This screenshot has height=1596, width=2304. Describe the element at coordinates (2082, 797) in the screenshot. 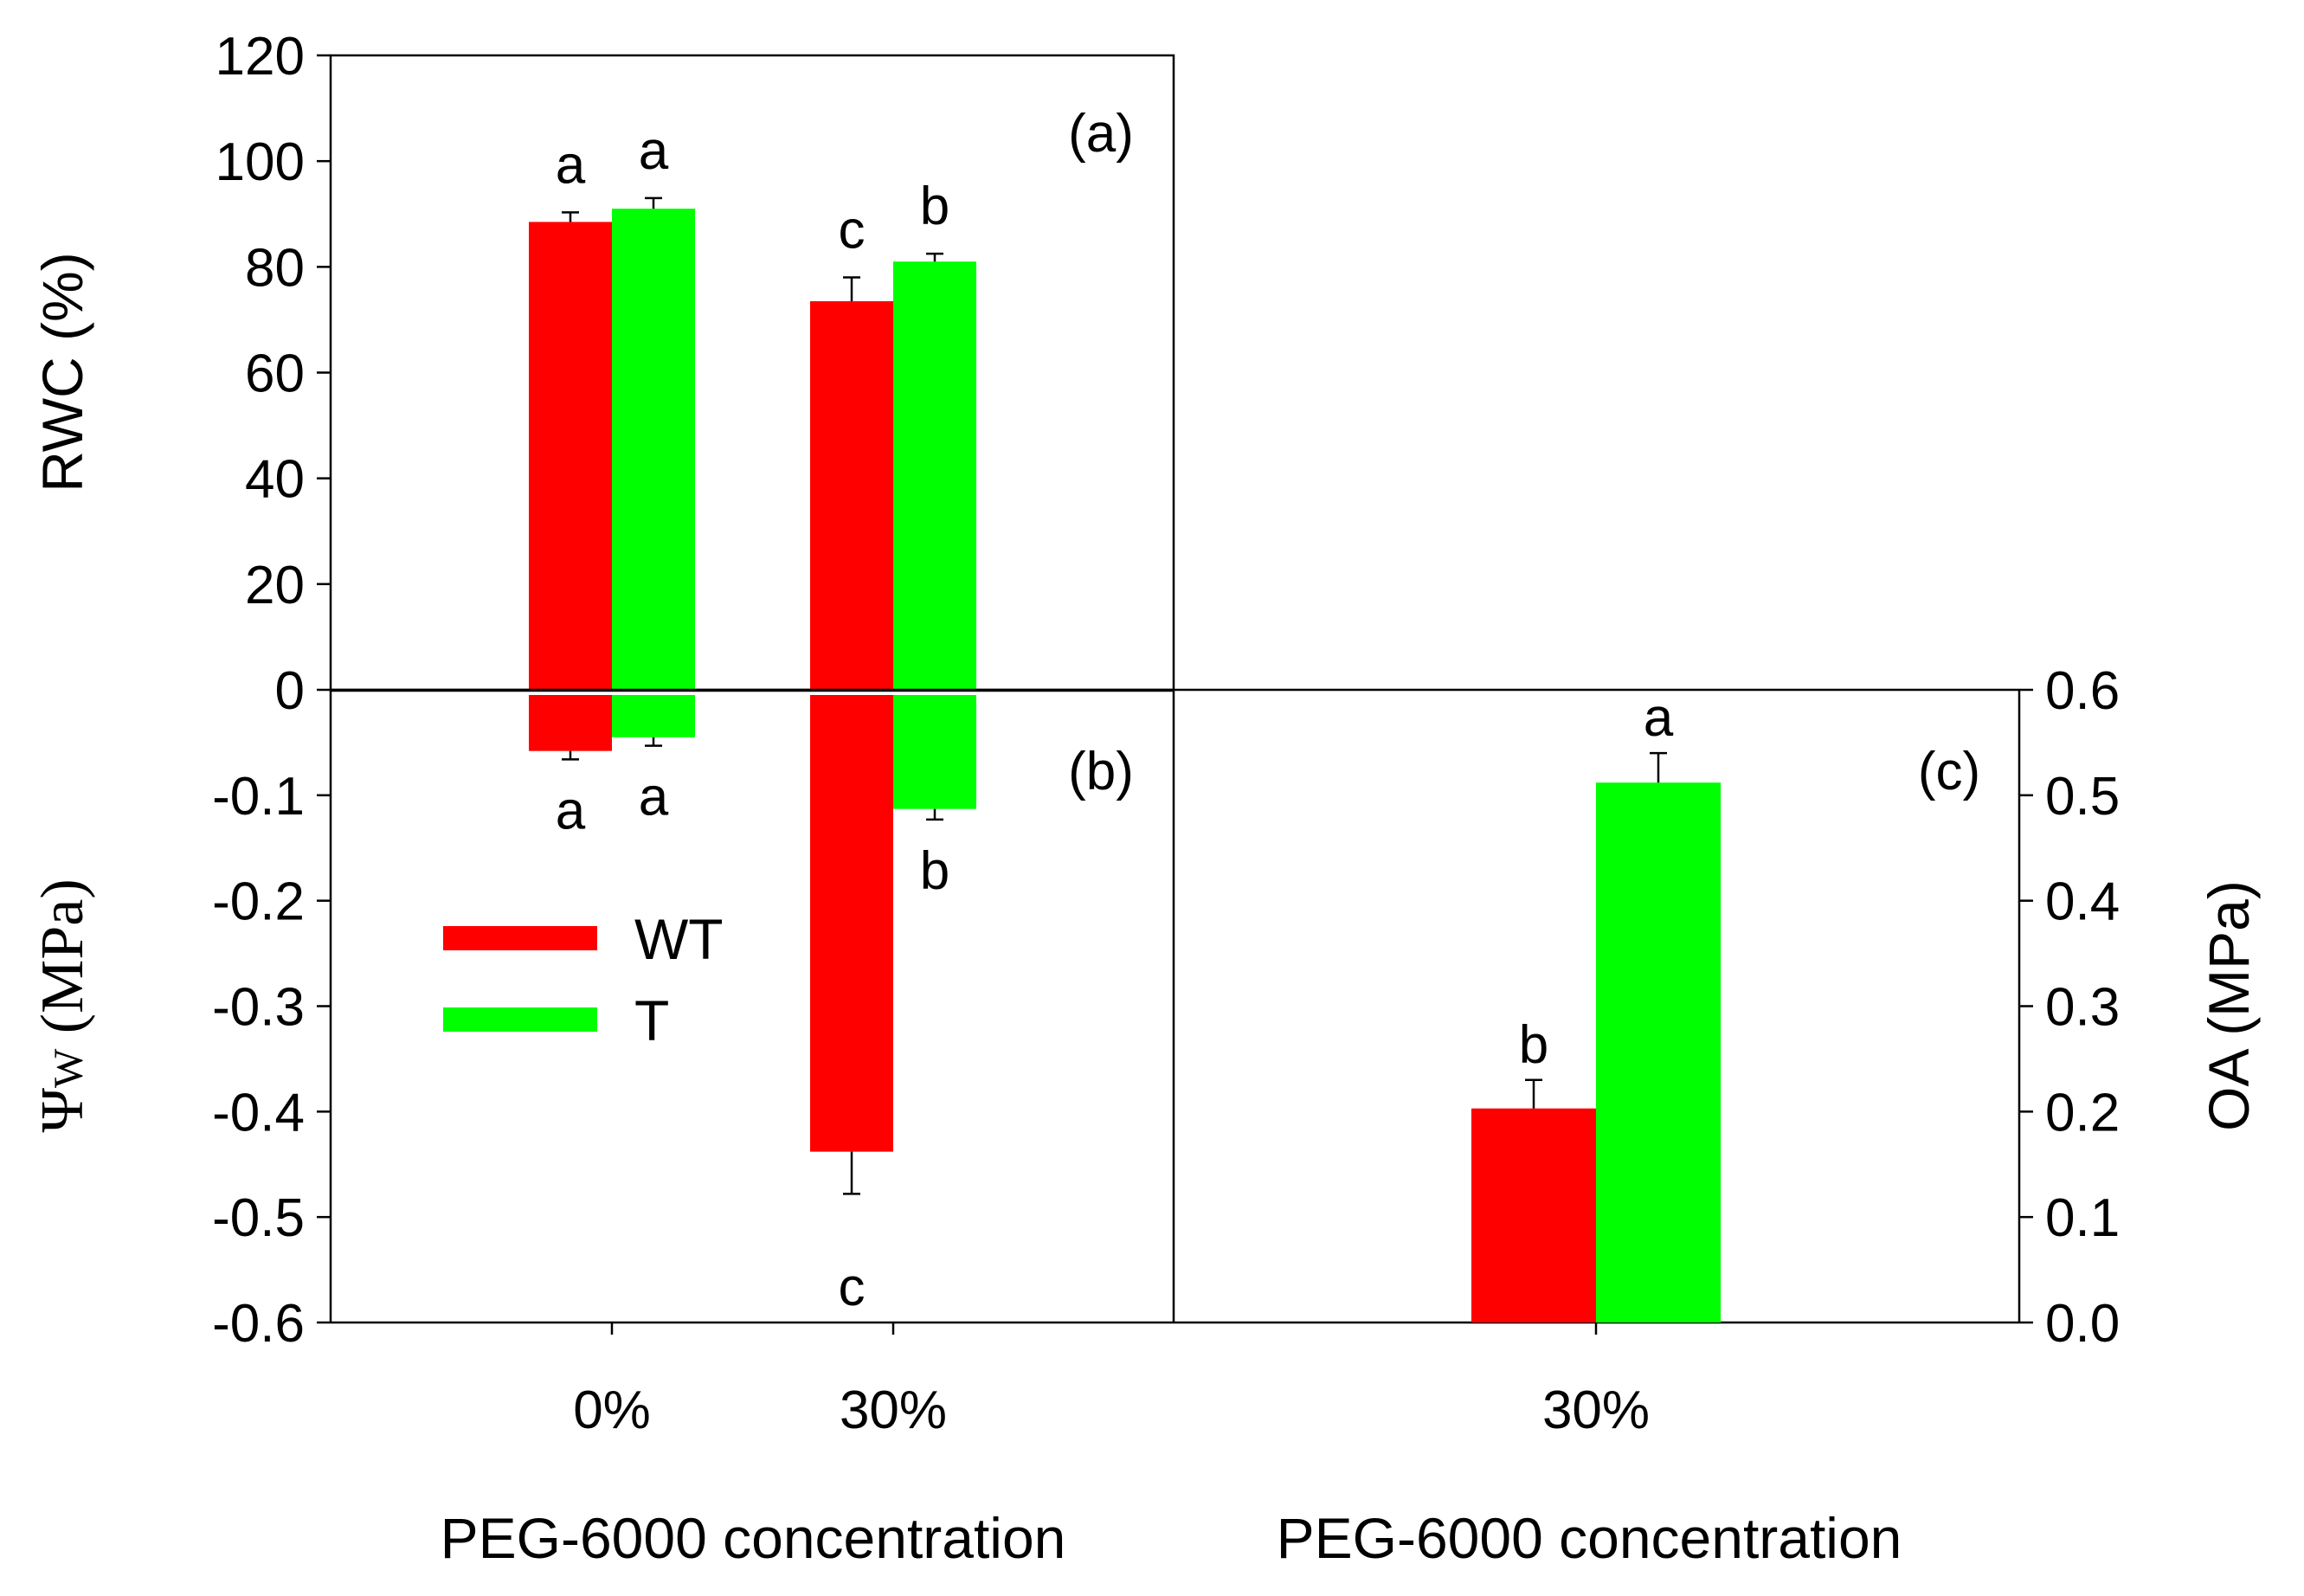

I see `y-tick-label-c: 0.5` at that location.